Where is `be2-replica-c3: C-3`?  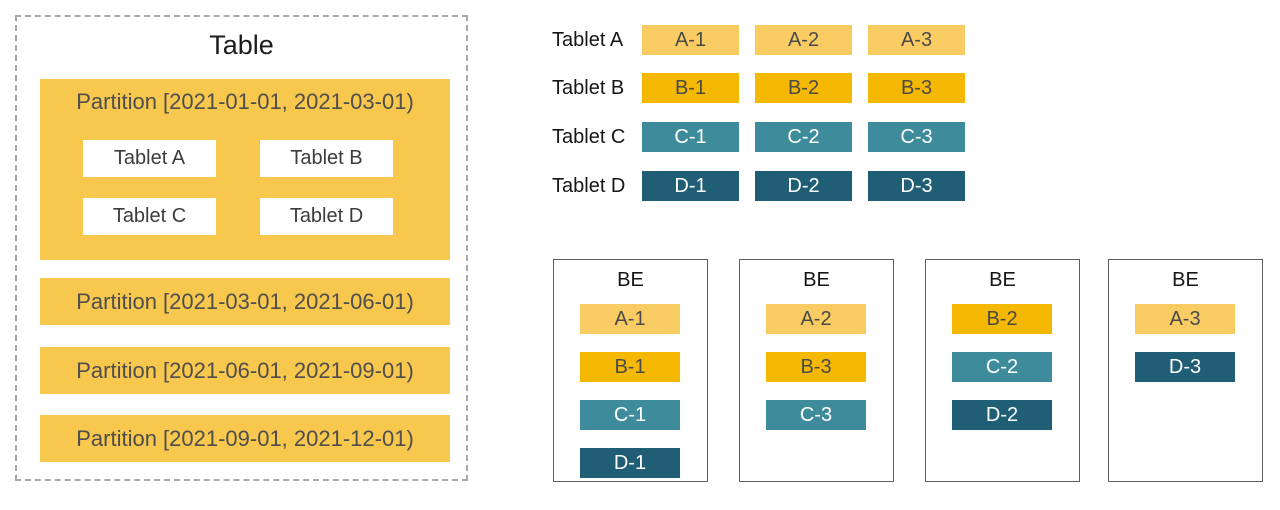 be2-replica-c3: C-3 is located at coordinates (816, 415).